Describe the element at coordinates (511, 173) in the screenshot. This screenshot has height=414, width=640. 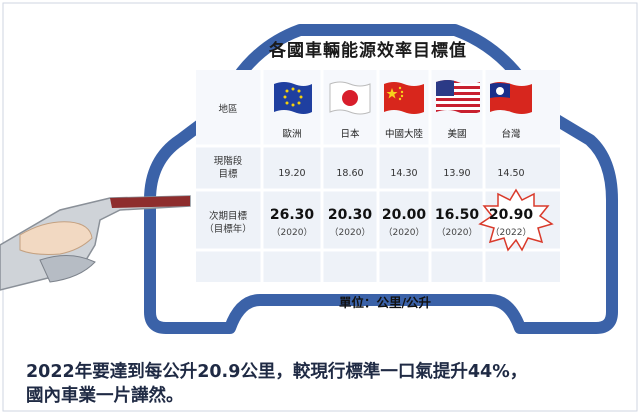
I see `current-target-value: 14.50` at that location.